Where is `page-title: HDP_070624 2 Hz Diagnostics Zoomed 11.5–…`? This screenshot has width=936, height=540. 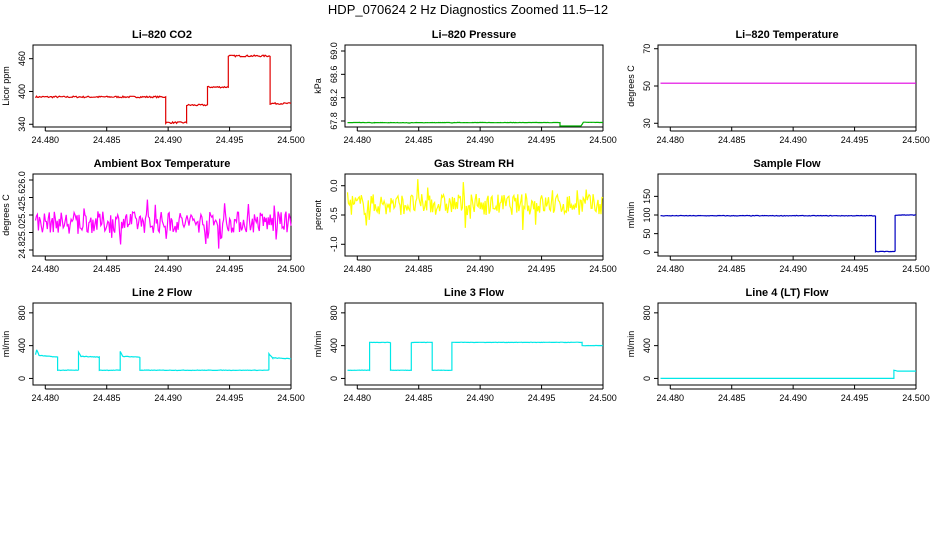 page-title: HDP_070624 2 Hz Diagnostics Zoomed 11.5–… is located at coordinates (468, 9).